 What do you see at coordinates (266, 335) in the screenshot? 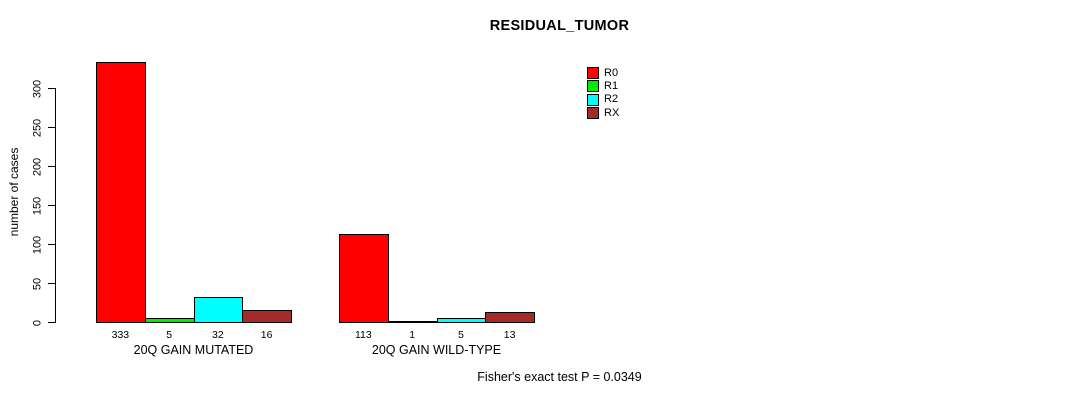
I see `bar-value-label: 16` at bounding box center [266, 335].